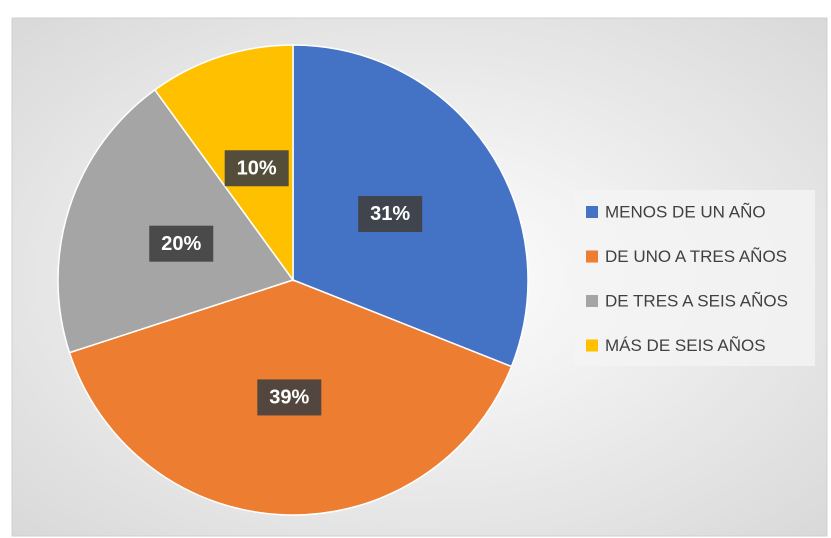 This screenshot has width=831, height=538. Describe the element at coordinates (696, 256) in the screenshot. I see `legend-label: DE UNO A TRES AÑOS` at that location.